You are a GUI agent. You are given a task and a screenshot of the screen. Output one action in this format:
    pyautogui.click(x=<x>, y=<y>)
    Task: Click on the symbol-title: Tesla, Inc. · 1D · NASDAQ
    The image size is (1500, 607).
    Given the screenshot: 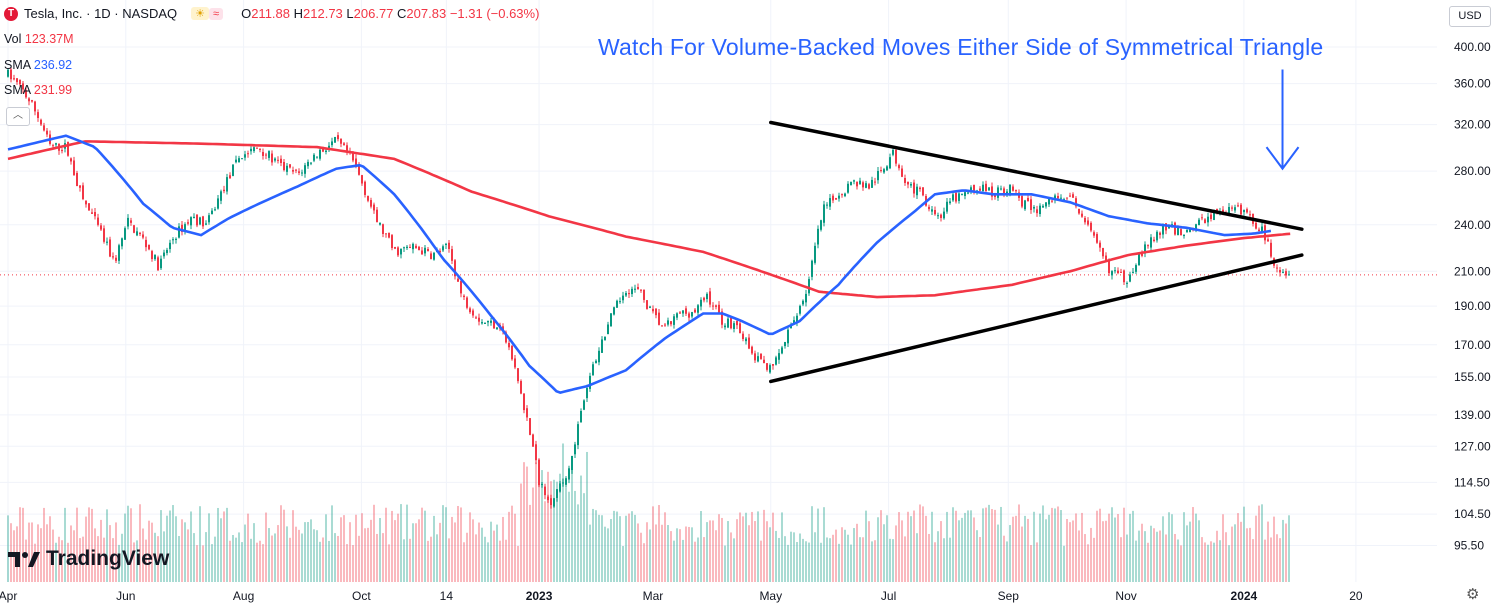 What is the action you would take?
    pyautogui.click(x=101, y=13)
    